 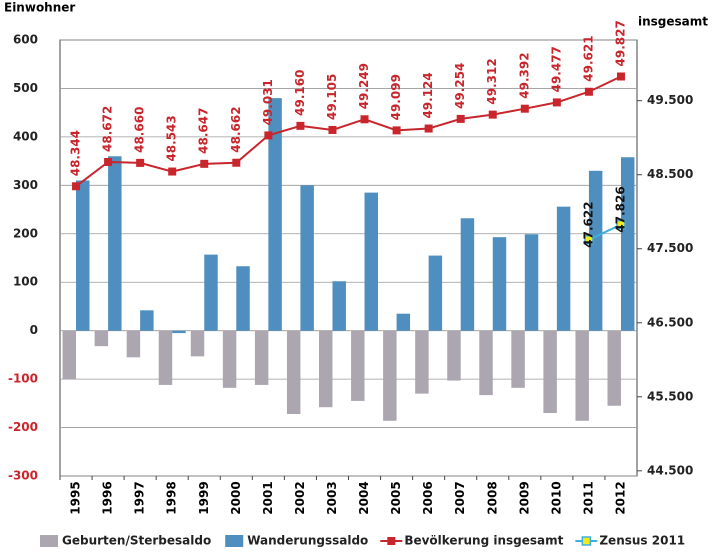 What do you see at coordinates (23, 476) in the screenshot?
I see `y-tick-label: -300` at bounding box center [23, 476].